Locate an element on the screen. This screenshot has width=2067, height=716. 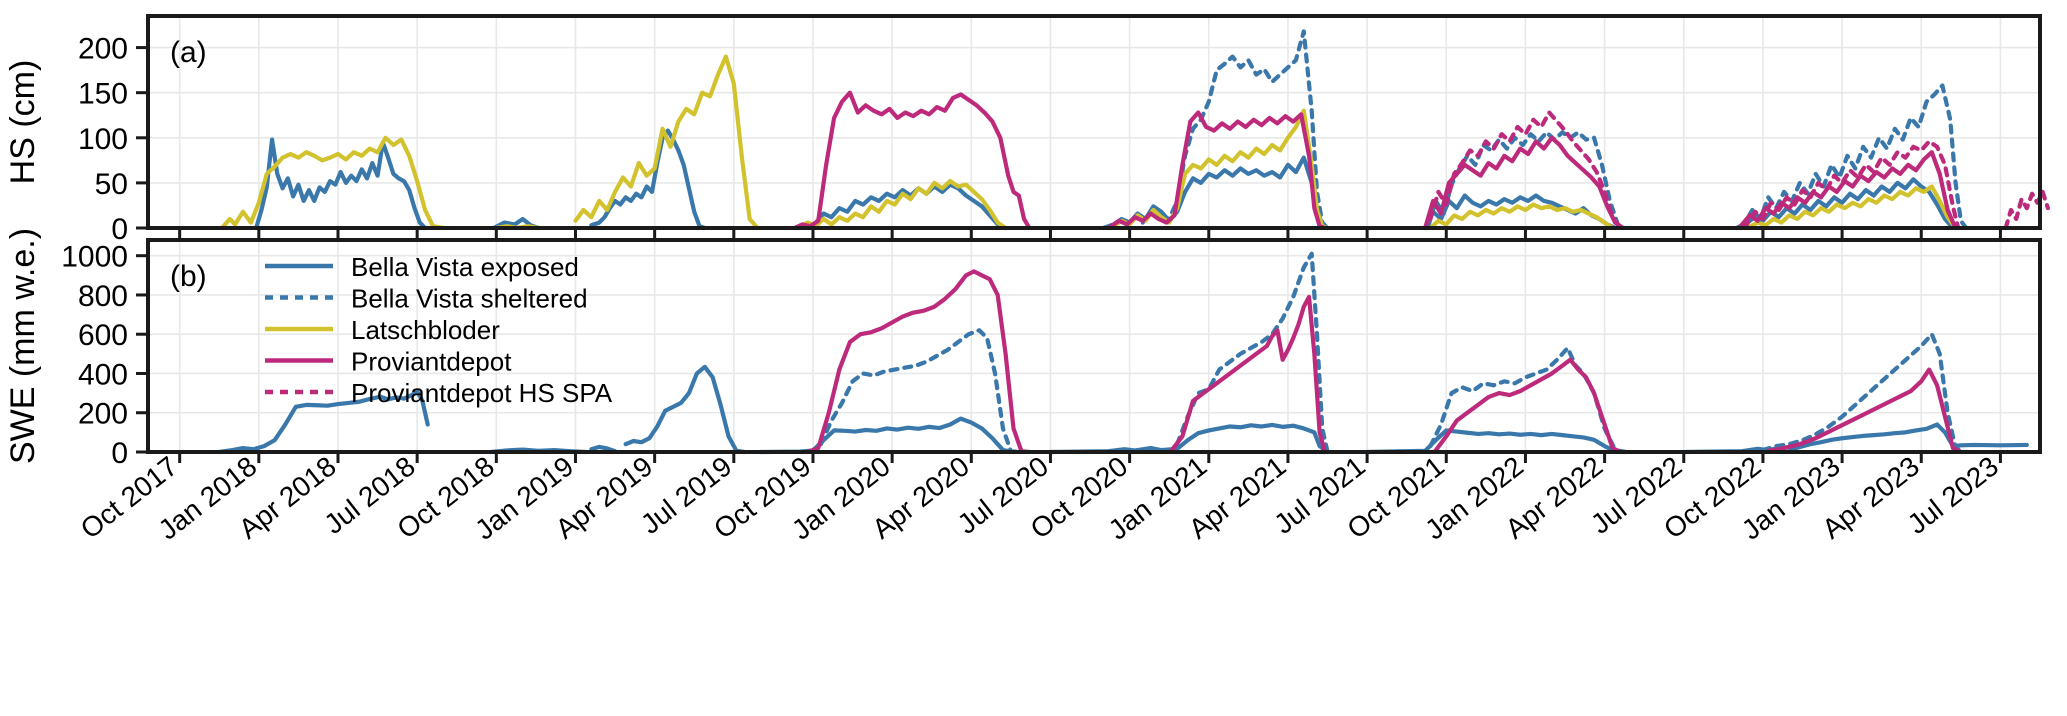
y-tick-label: 150 is located at coordinates (103, 94).